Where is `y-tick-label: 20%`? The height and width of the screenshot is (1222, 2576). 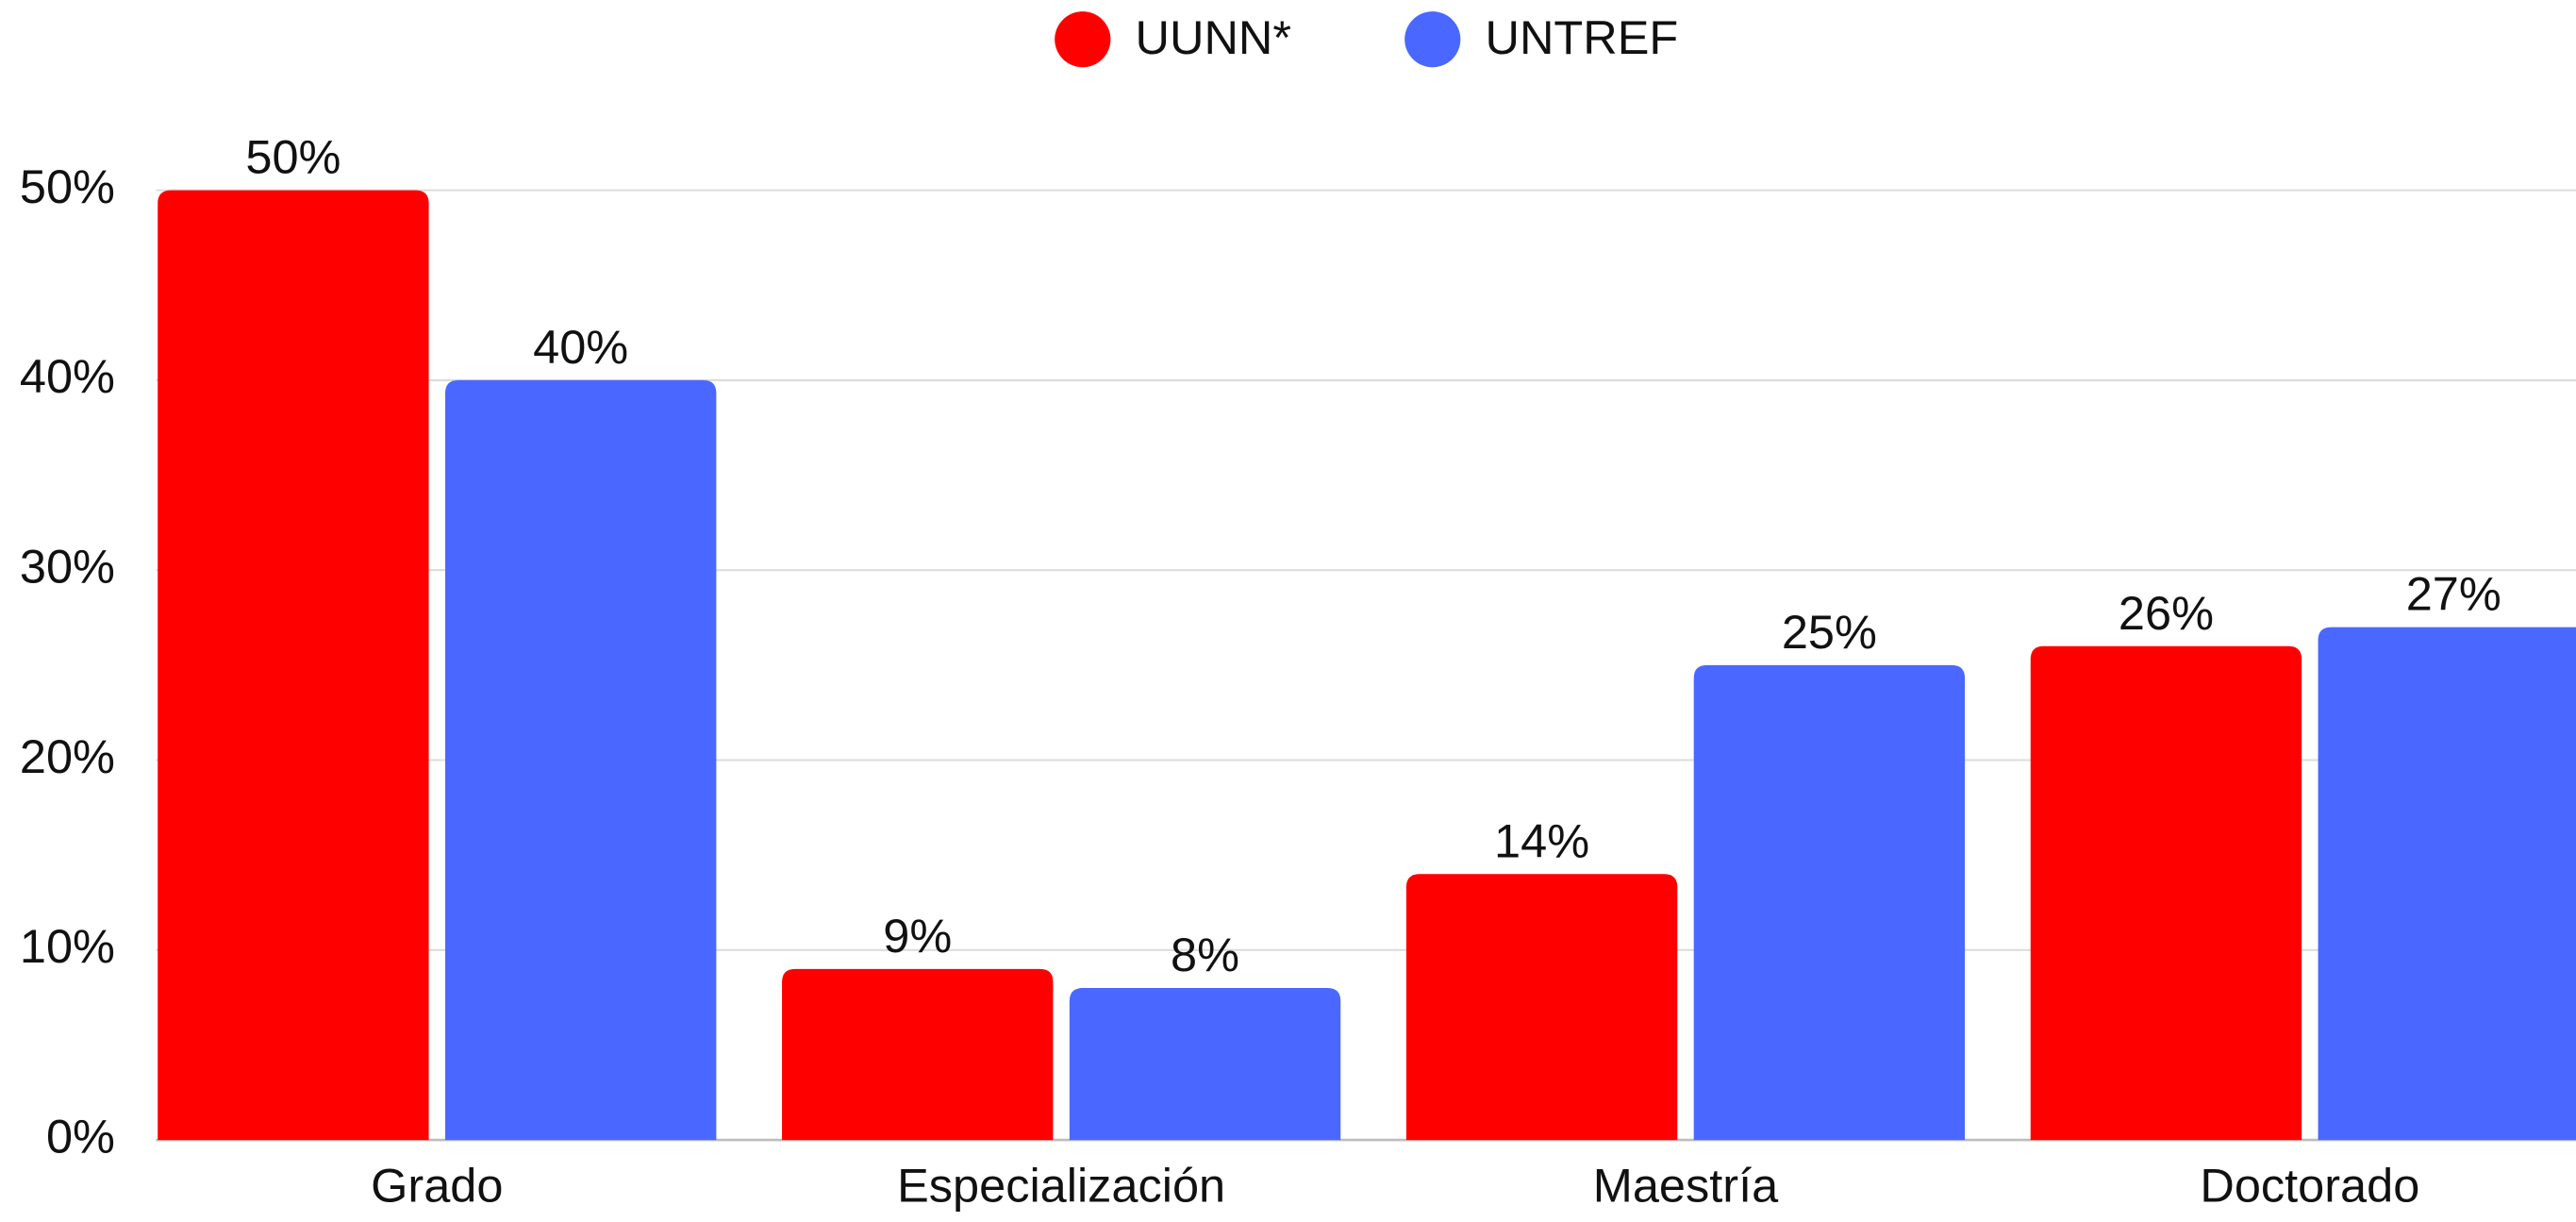
y-tick-label: 20% is located at coordinates (67, 756).